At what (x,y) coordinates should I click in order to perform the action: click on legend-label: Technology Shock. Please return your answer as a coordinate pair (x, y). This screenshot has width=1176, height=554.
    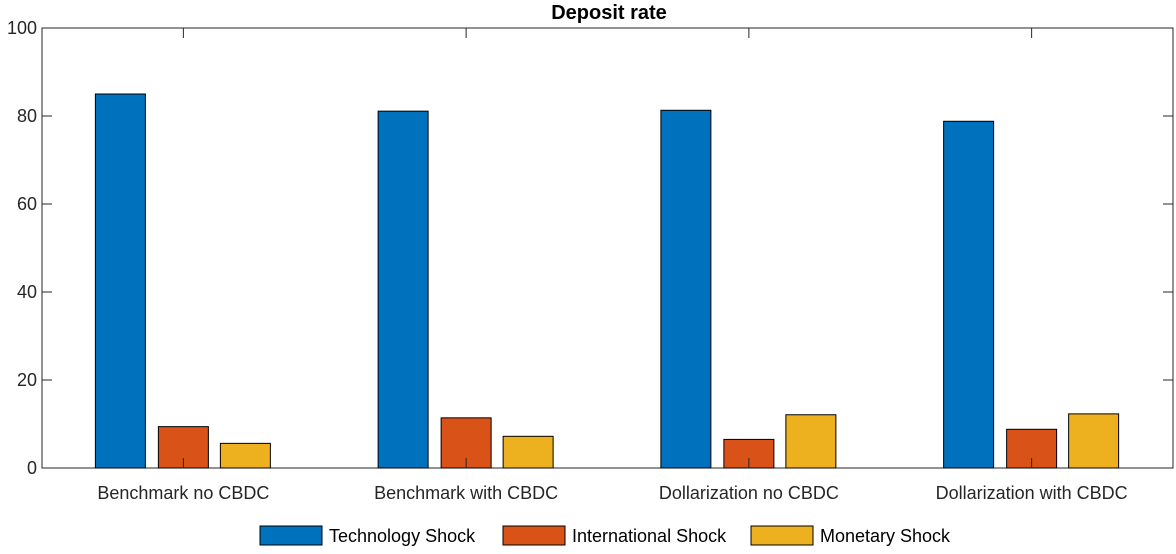
    Looking at the image, I should click on (402, 536).